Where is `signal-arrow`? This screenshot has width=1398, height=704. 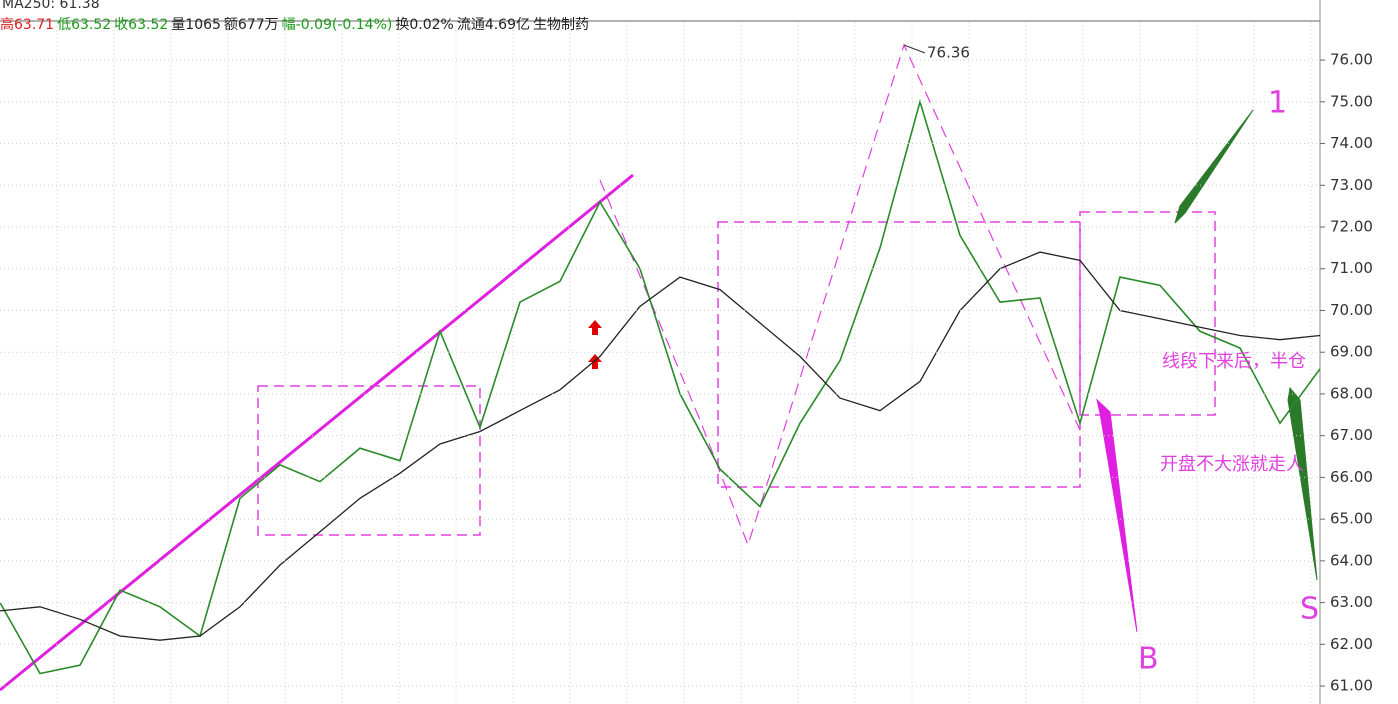 signal-arrow is located at coordinates (595, 344).